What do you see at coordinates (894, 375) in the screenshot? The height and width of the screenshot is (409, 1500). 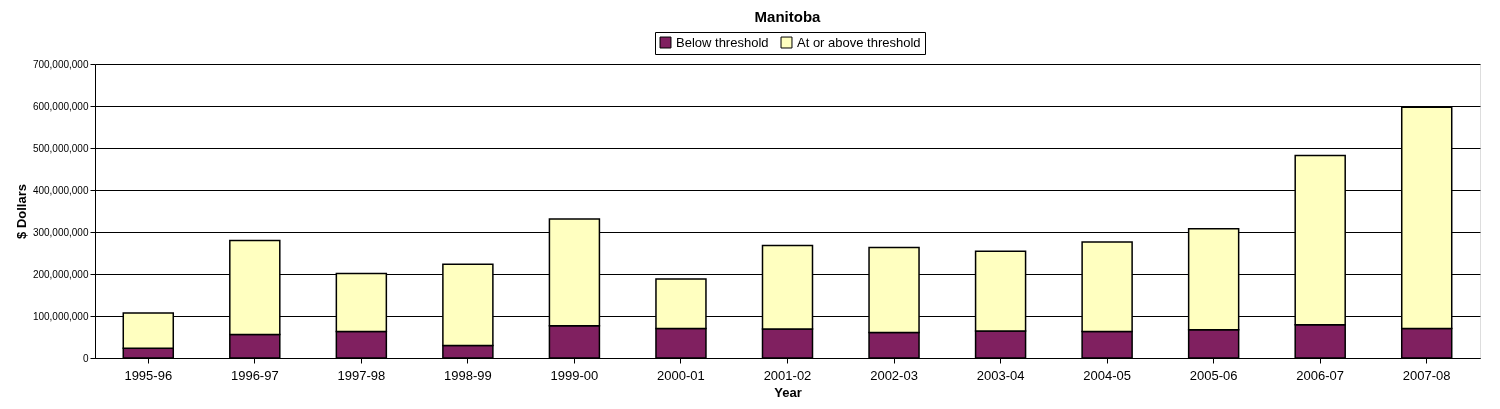 I see `x-tick-label: 2002-03` at bounding box center [894, 375].